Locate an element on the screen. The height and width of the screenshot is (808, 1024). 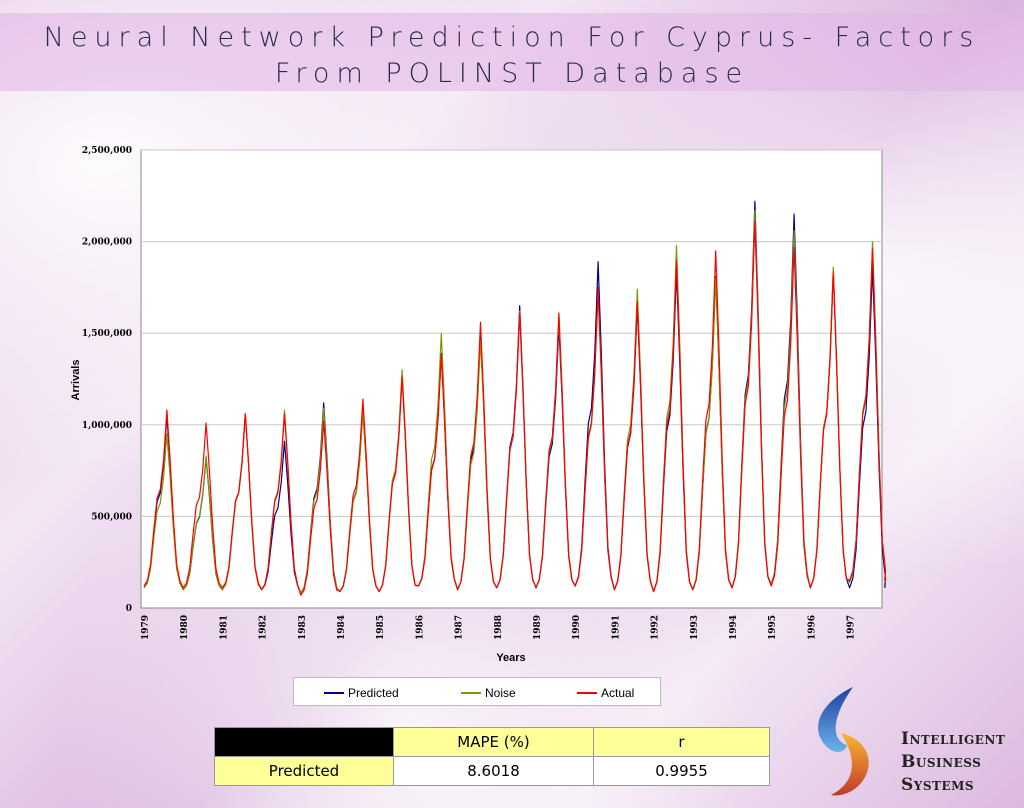
legend-item-actual: Actual is located at coordinates (605, 693).